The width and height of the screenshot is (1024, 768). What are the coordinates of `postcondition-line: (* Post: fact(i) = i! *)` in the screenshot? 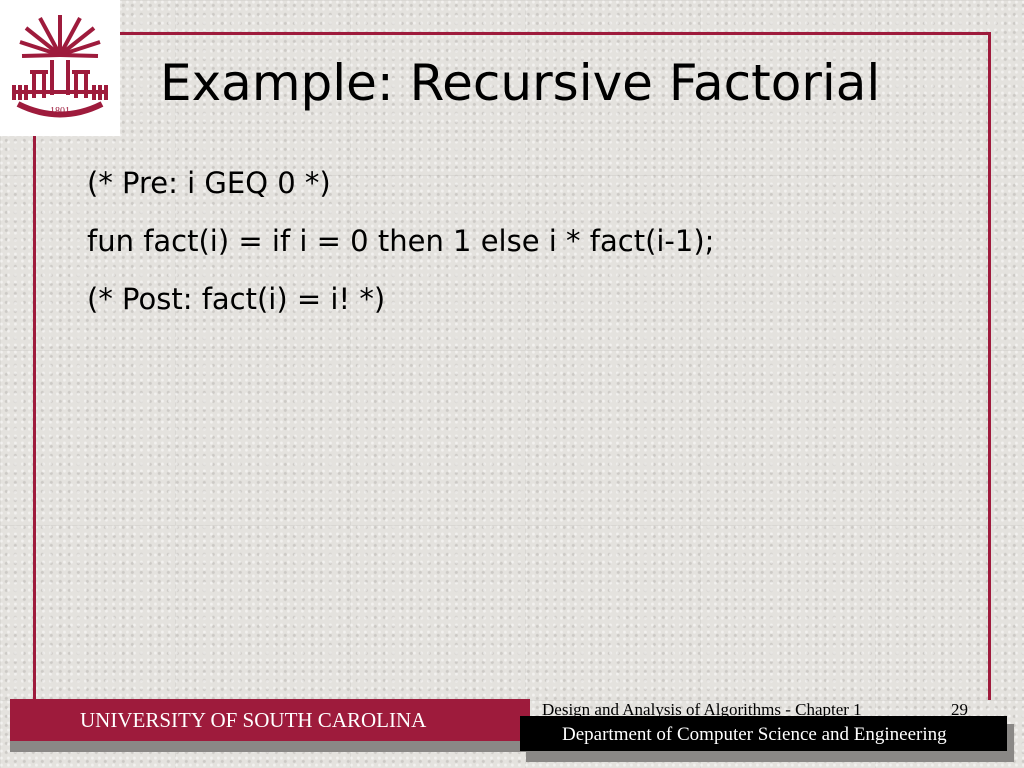 It's located at (236, 299).